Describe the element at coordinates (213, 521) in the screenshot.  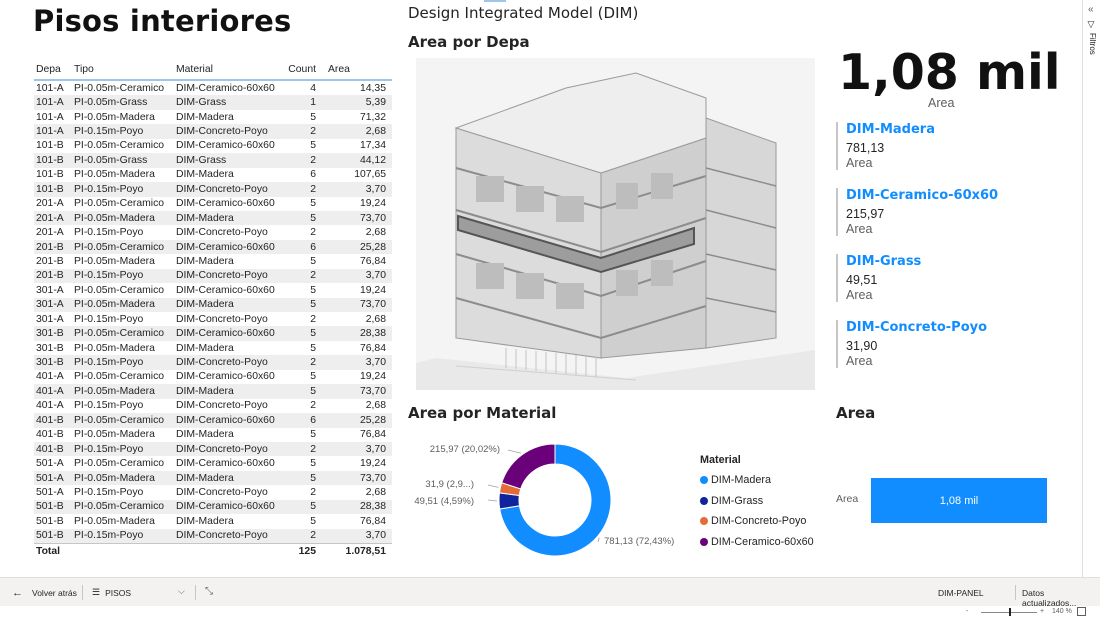
I see `table-row: 501-B PI-0.05m-Madera DIM-Madera 5 76,84` at that location.